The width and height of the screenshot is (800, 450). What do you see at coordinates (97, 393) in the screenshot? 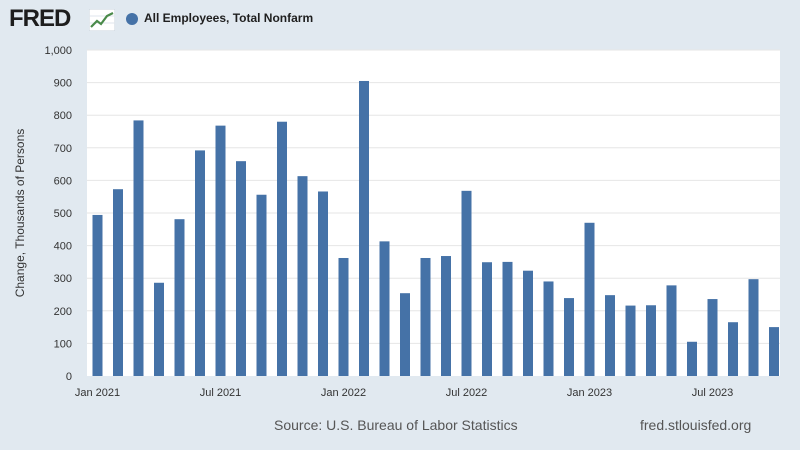
I see `x-tick-label: Jan 2021` at bounding box center [97, 393].